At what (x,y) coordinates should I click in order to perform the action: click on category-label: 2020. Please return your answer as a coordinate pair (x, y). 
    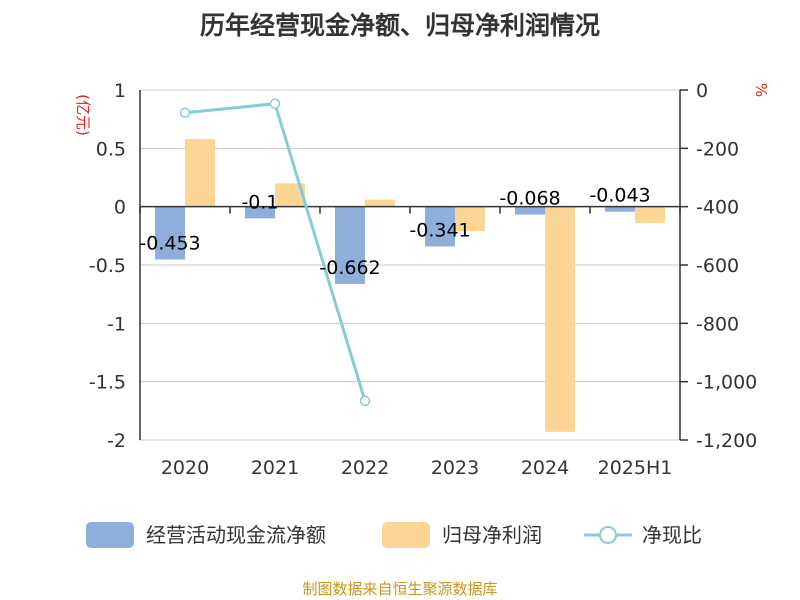
    Looking at the image, I should click on (185, 468).